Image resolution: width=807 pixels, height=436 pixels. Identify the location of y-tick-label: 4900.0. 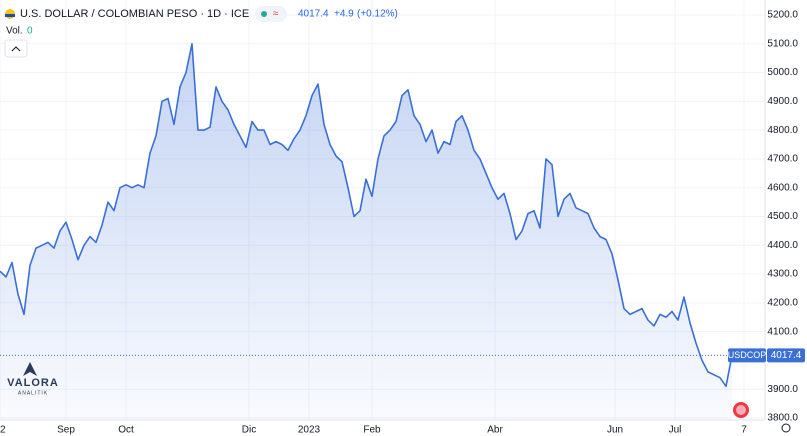
(782, 101).